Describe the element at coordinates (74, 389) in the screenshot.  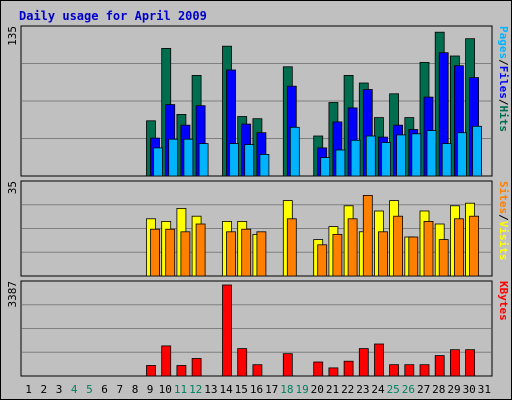
I see `x-tick-label-4: 4` at that location.